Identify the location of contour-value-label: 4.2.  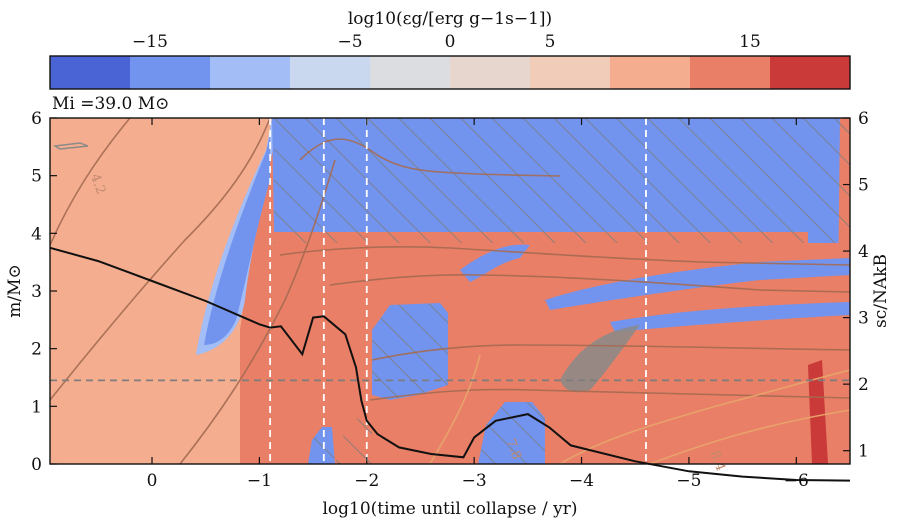
(97, 184).